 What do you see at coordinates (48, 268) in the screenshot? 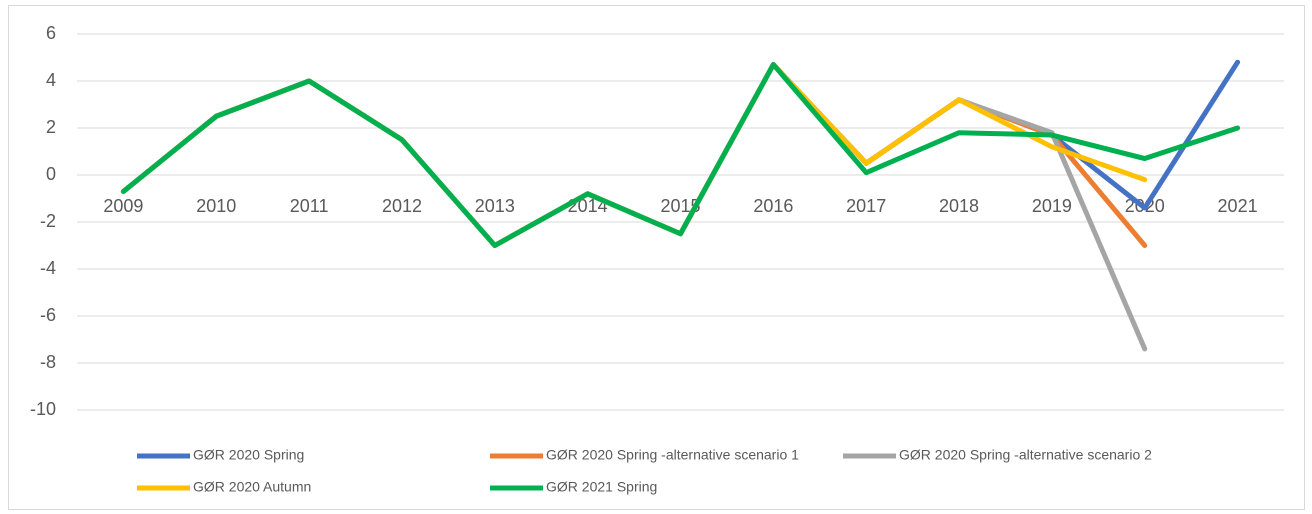
I see `y-tick-label: -4` at bounding box center [48, 268].